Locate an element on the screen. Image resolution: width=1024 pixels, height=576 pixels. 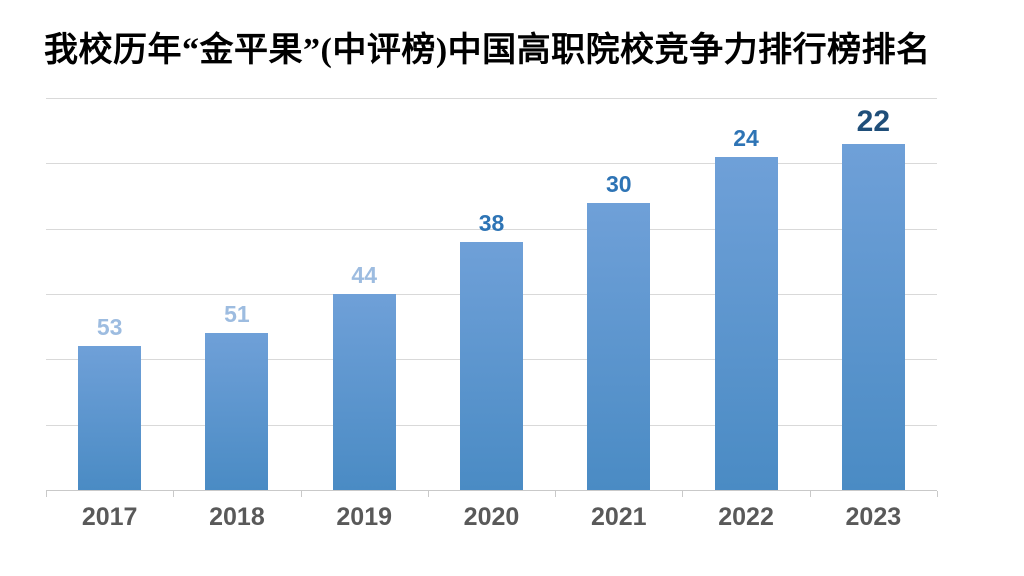
bar-column-2020: 38 2020 is located at coordinates (491, 314).